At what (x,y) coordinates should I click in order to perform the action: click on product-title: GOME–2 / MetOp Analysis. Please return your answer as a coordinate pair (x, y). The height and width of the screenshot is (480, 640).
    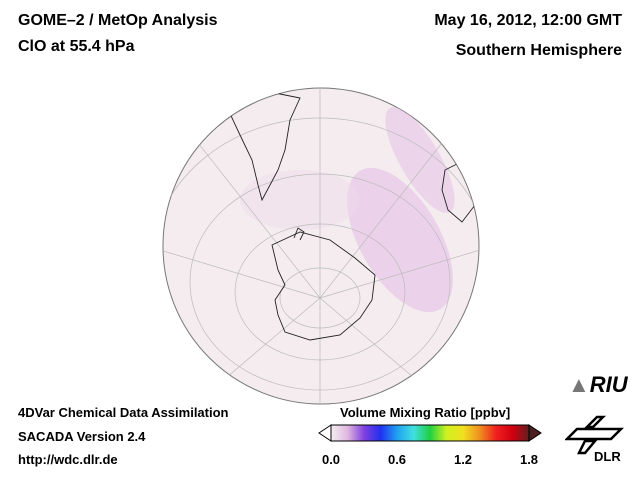
    Looking at the image, I should click on (118, 20).